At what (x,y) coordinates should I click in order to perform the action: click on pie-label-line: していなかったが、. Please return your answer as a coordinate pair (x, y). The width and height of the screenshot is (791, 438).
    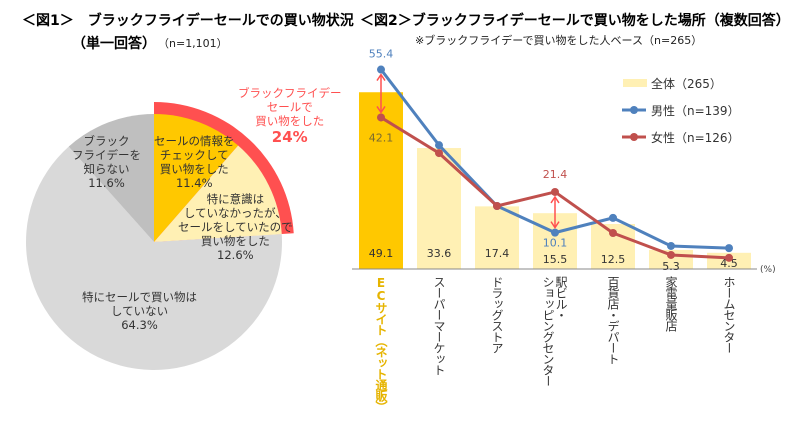
    Looking at the image, I should click on (235, 213).